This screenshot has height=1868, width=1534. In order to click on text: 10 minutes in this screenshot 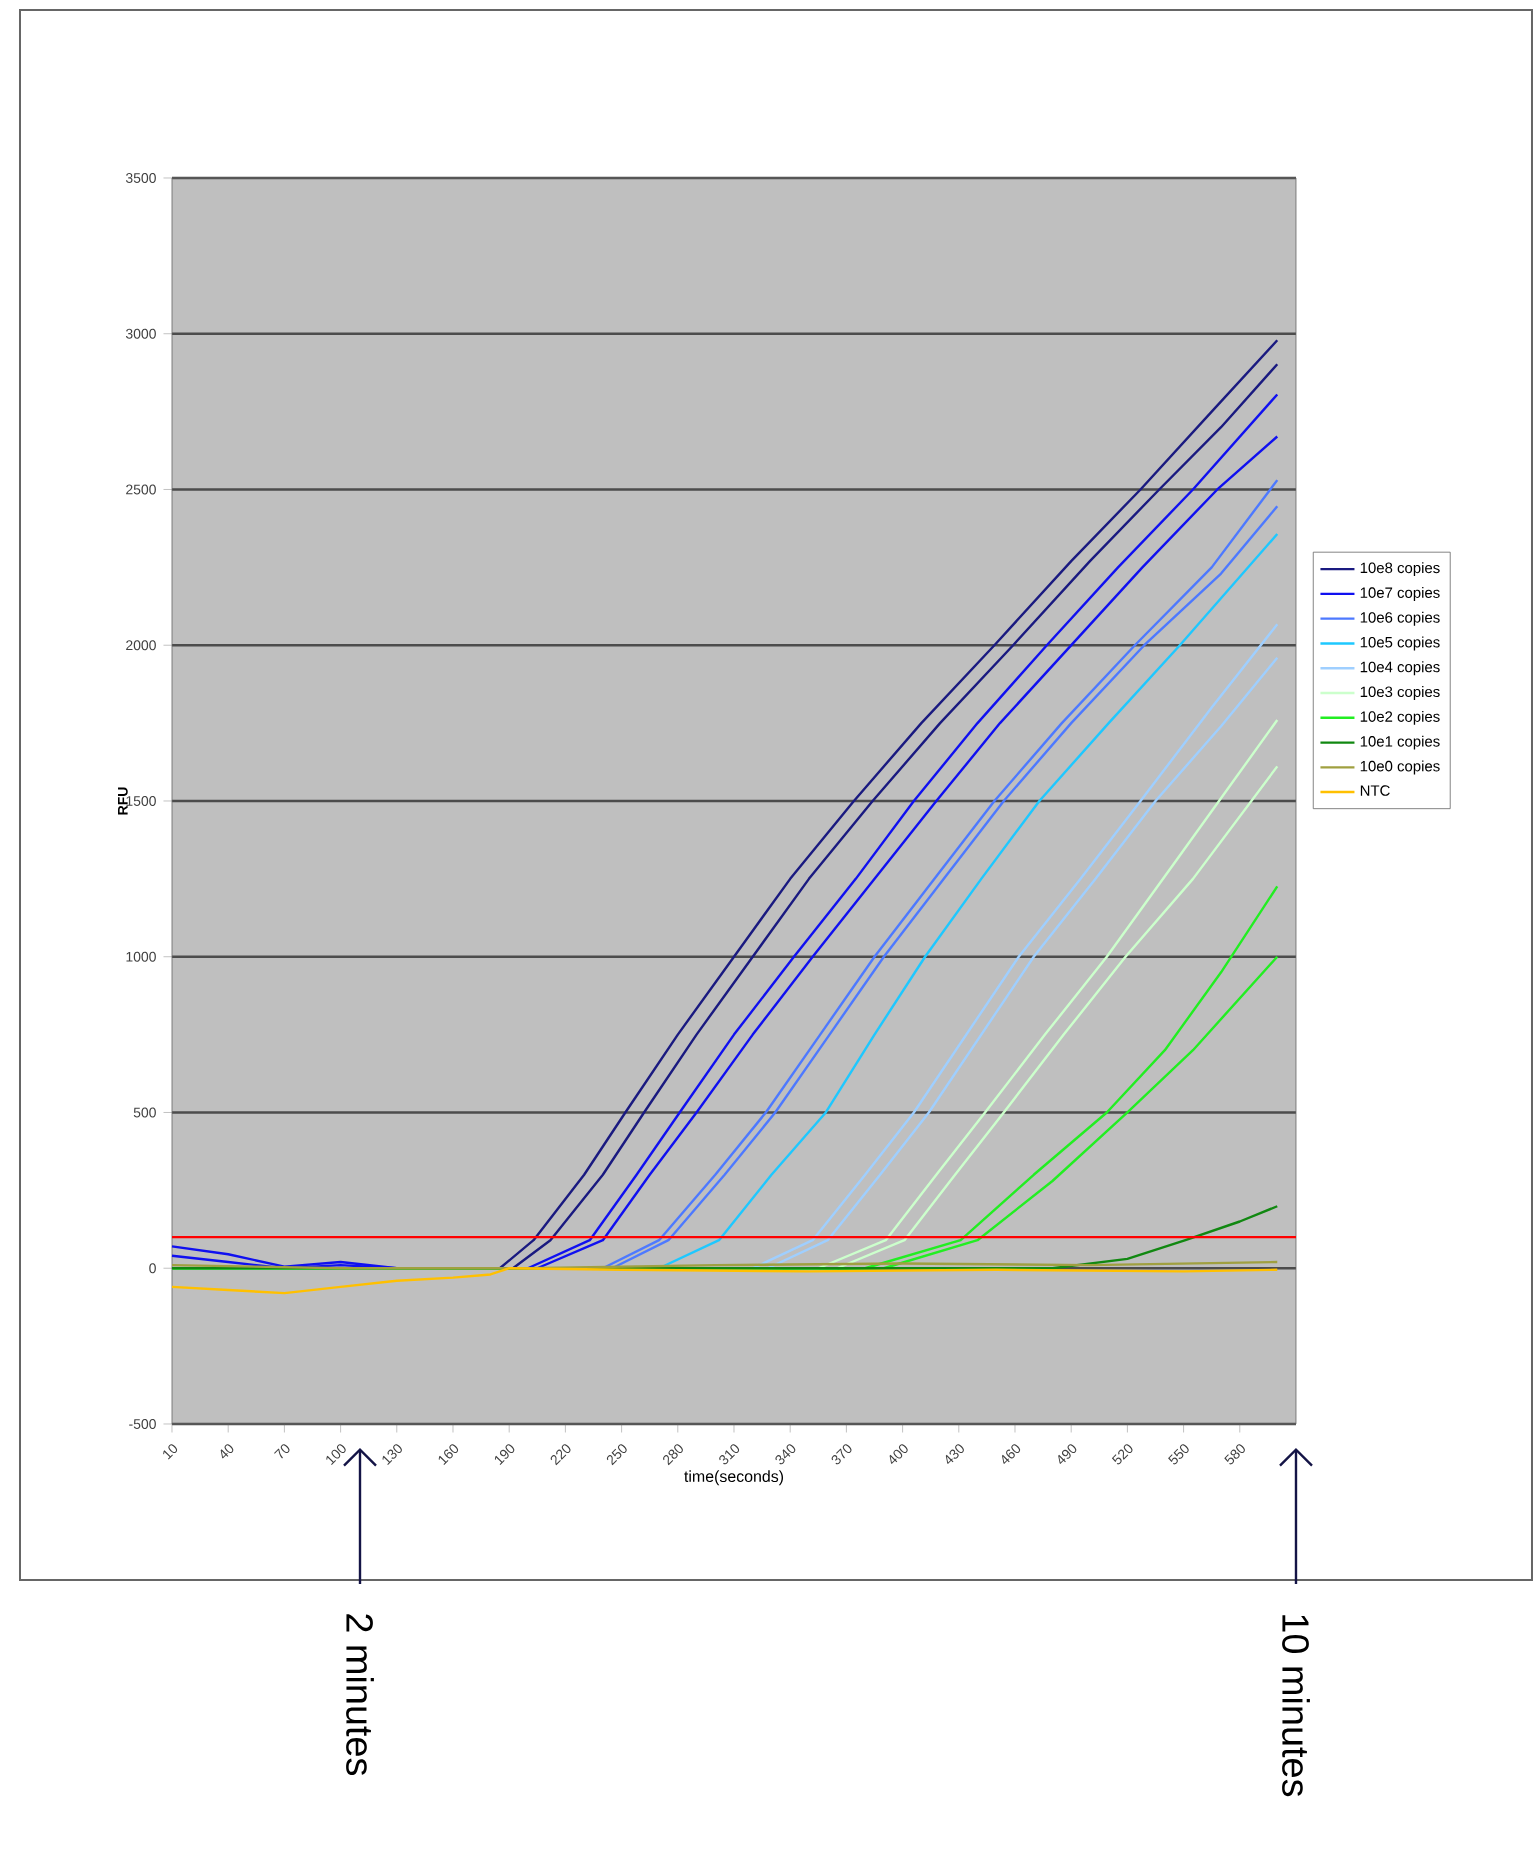, I will do `click(1296, 1706)`.